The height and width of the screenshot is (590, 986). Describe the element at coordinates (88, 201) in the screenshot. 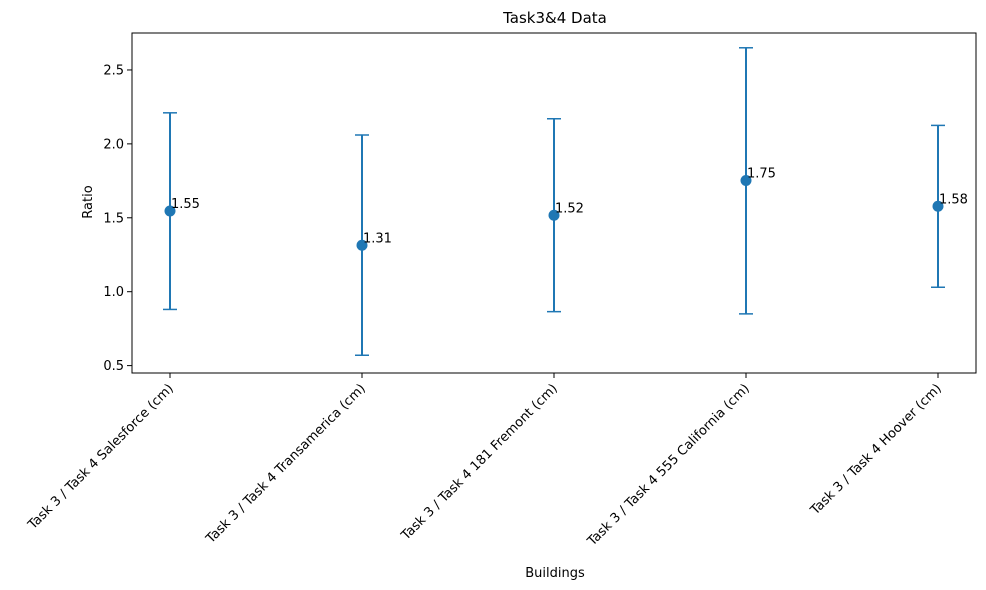

I see `y-axis-label: Ratio` at that location.